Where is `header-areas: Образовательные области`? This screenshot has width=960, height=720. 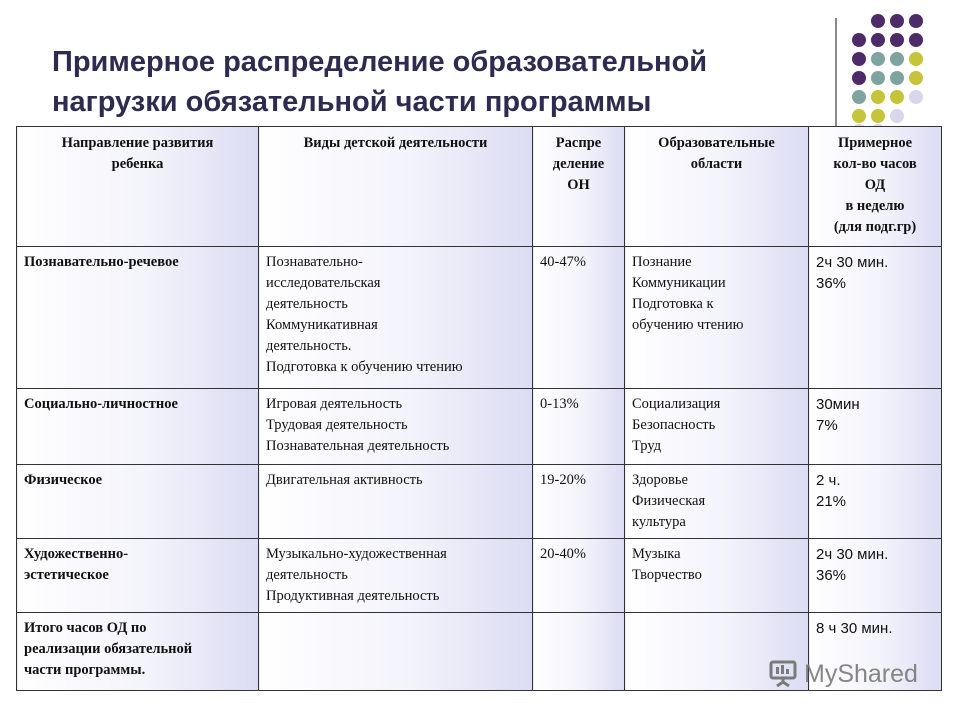
header-areas: Образовательные области is located at coordinates (716, 186).